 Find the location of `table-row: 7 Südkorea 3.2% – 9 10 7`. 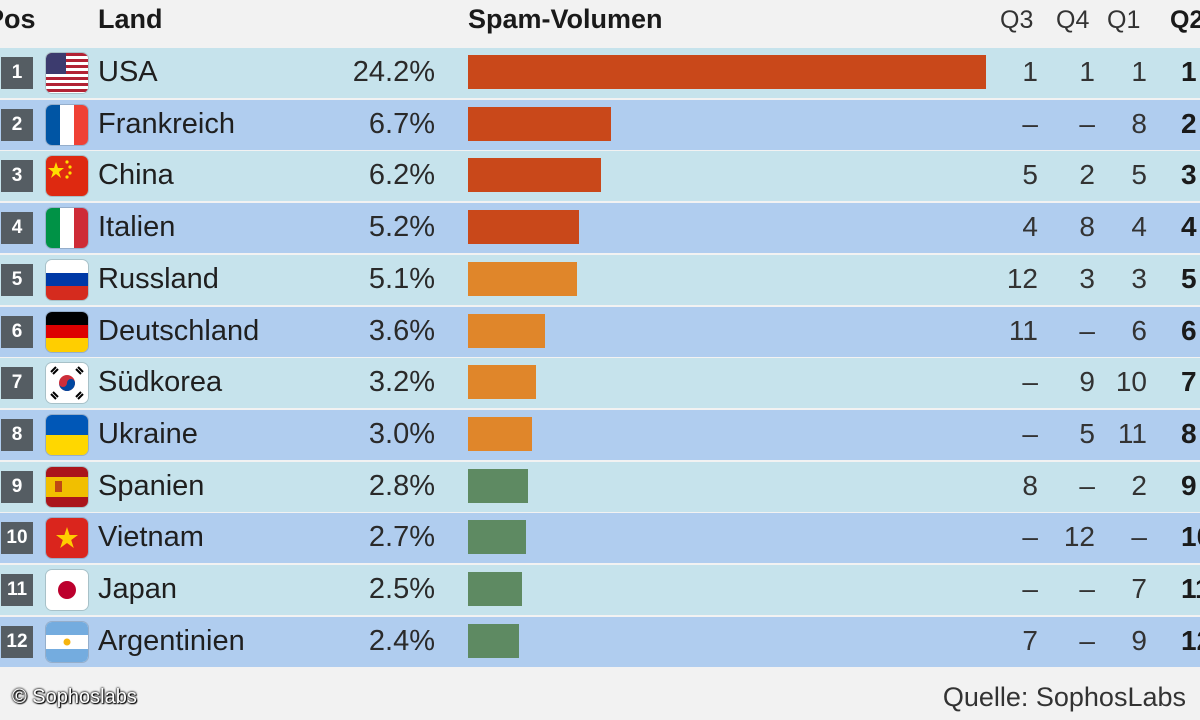

table-row: 7 Südkorea 3.2% – 9 10 7 is located at coordinates (600, 383).